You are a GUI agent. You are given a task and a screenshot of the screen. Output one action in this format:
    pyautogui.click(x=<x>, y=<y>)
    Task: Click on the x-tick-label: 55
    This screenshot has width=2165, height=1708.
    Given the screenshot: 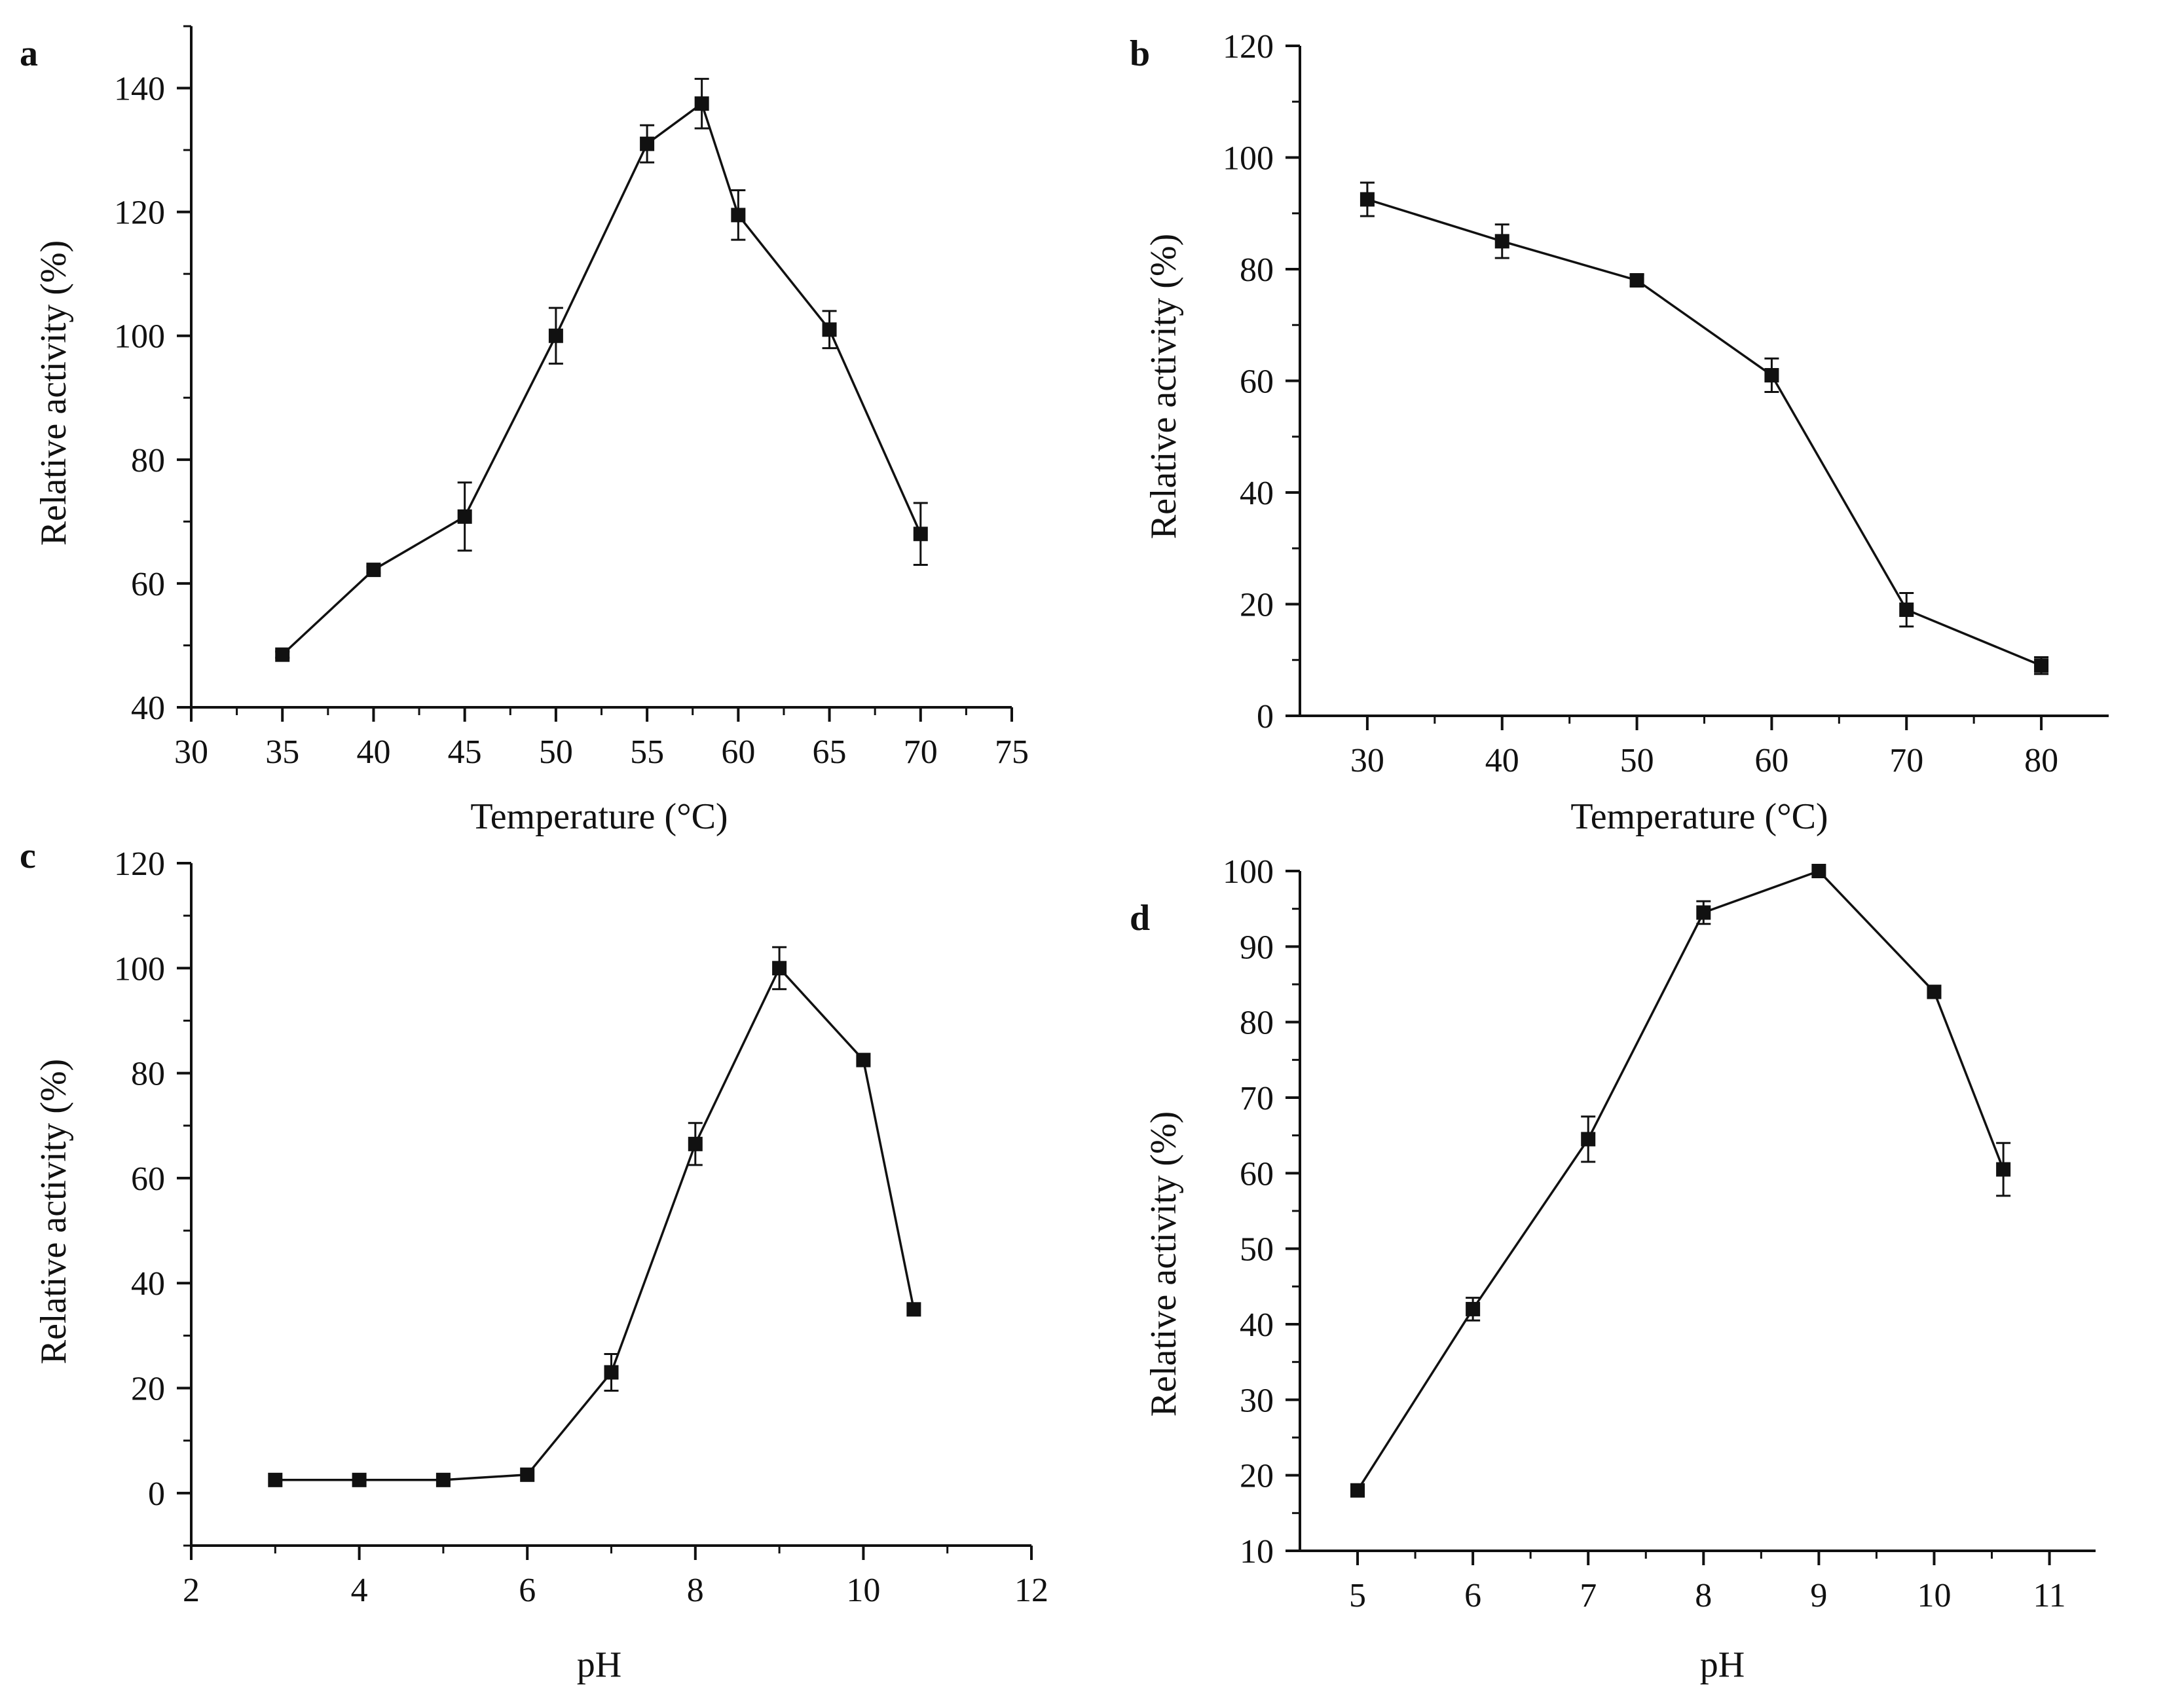 What is the action you would take?
    pyautogui.click(x=647, y=752)
    